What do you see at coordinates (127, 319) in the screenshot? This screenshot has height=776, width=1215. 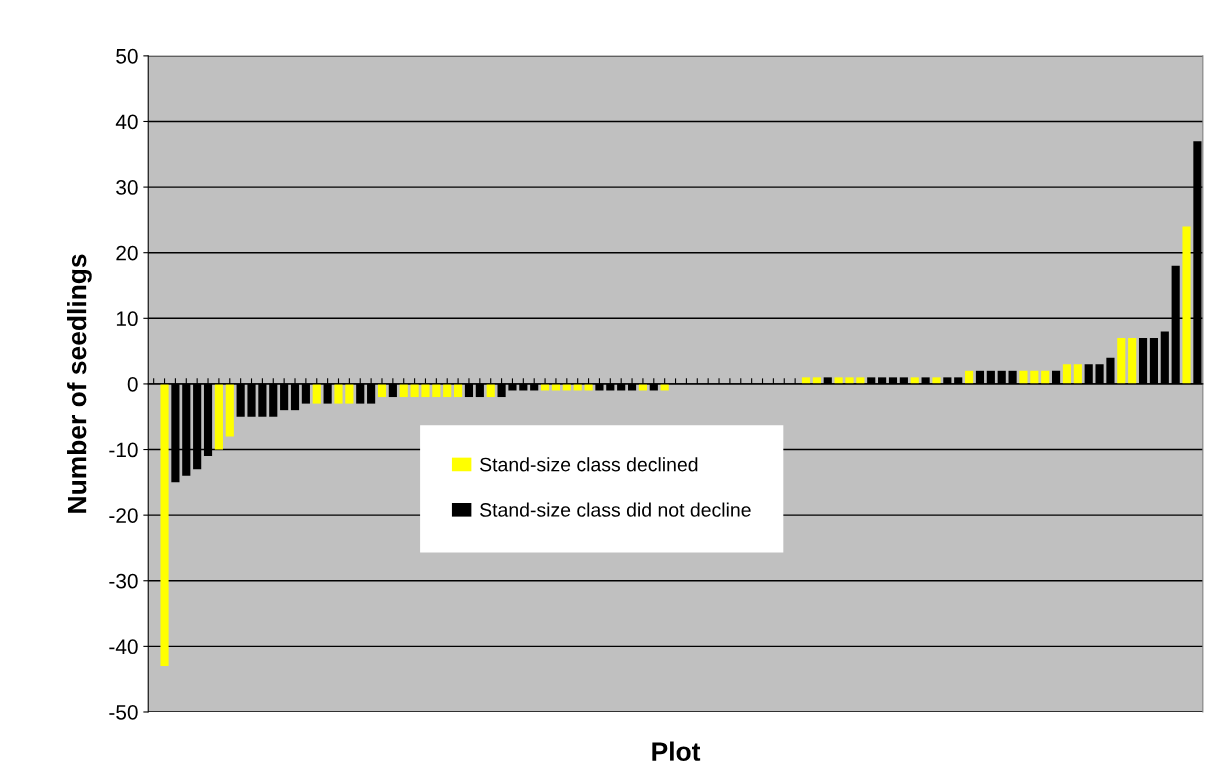 I see `y-tick-label: 10` at bounding box center [127, 319].